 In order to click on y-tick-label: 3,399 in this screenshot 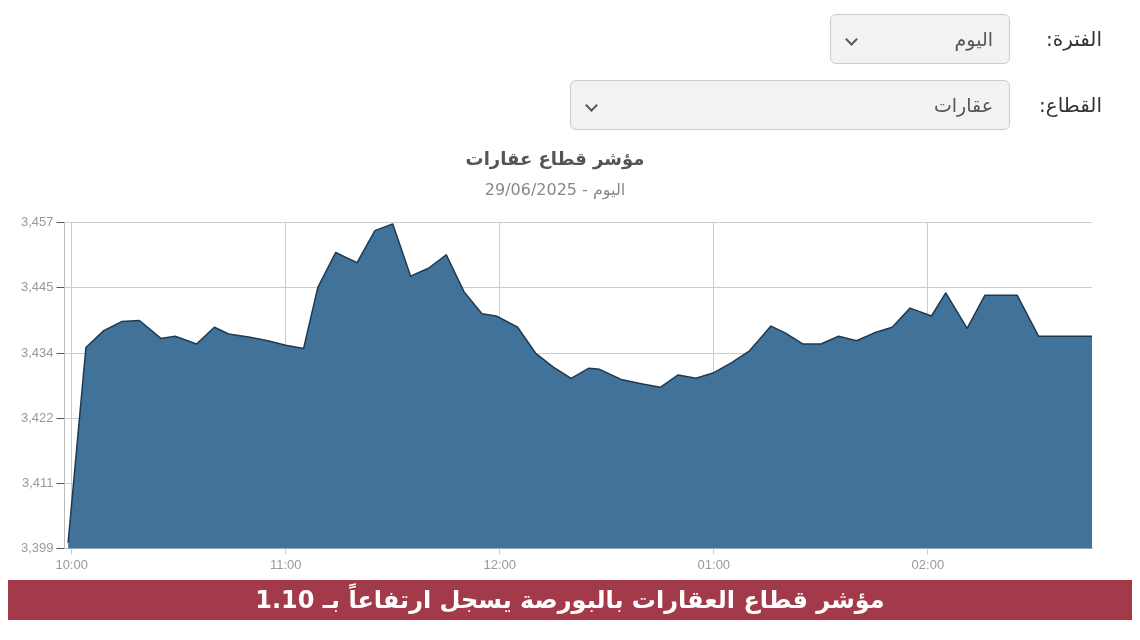, I will do `click(37, 547)`.